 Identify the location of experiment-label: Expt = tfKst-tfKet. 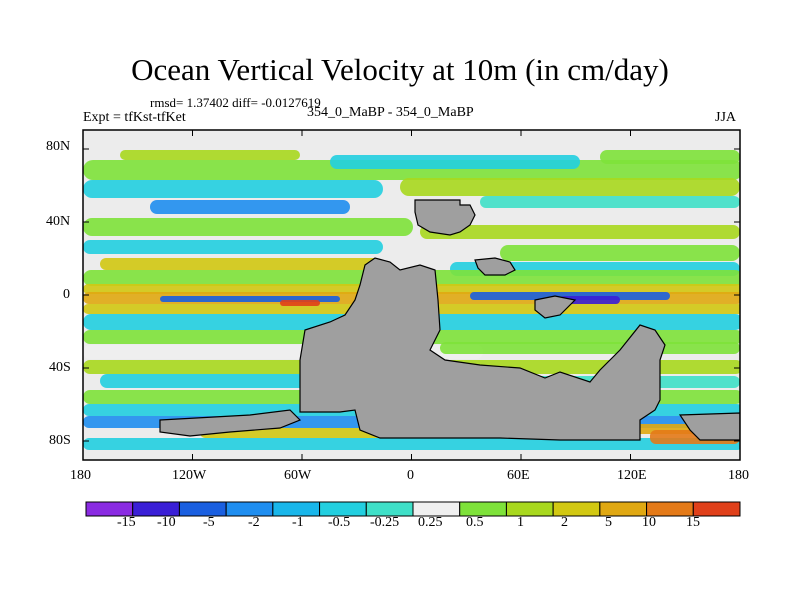
(134, 117).